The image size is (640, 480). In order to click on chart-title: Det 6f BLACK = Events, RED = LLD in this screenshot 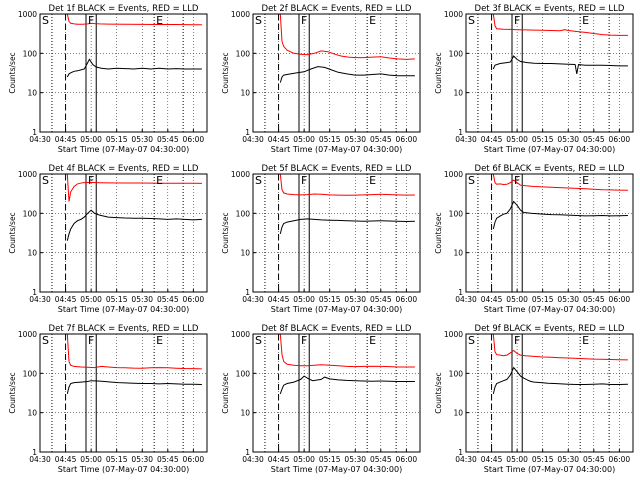, I will do `click(550, 169)`.